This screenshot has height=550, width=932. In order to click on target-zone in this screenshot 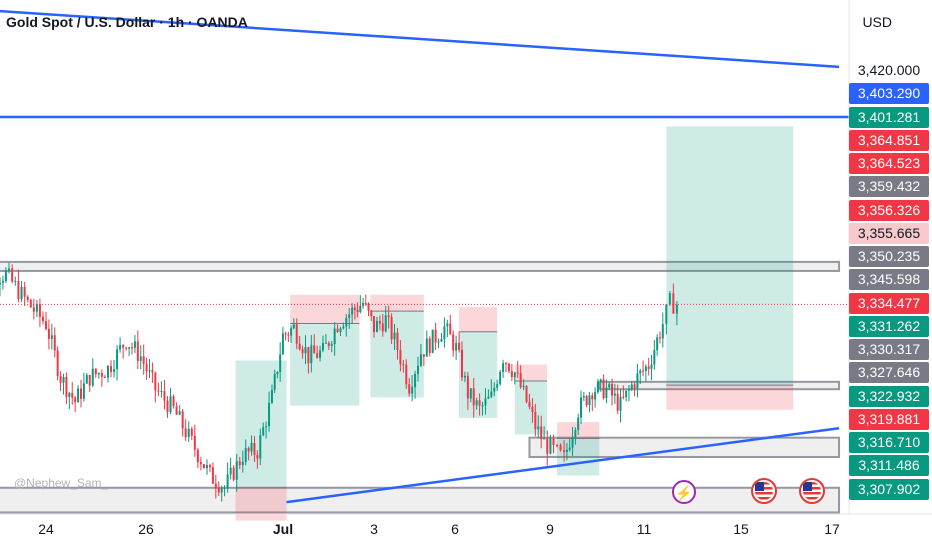, I will do `click(531, 408)`.